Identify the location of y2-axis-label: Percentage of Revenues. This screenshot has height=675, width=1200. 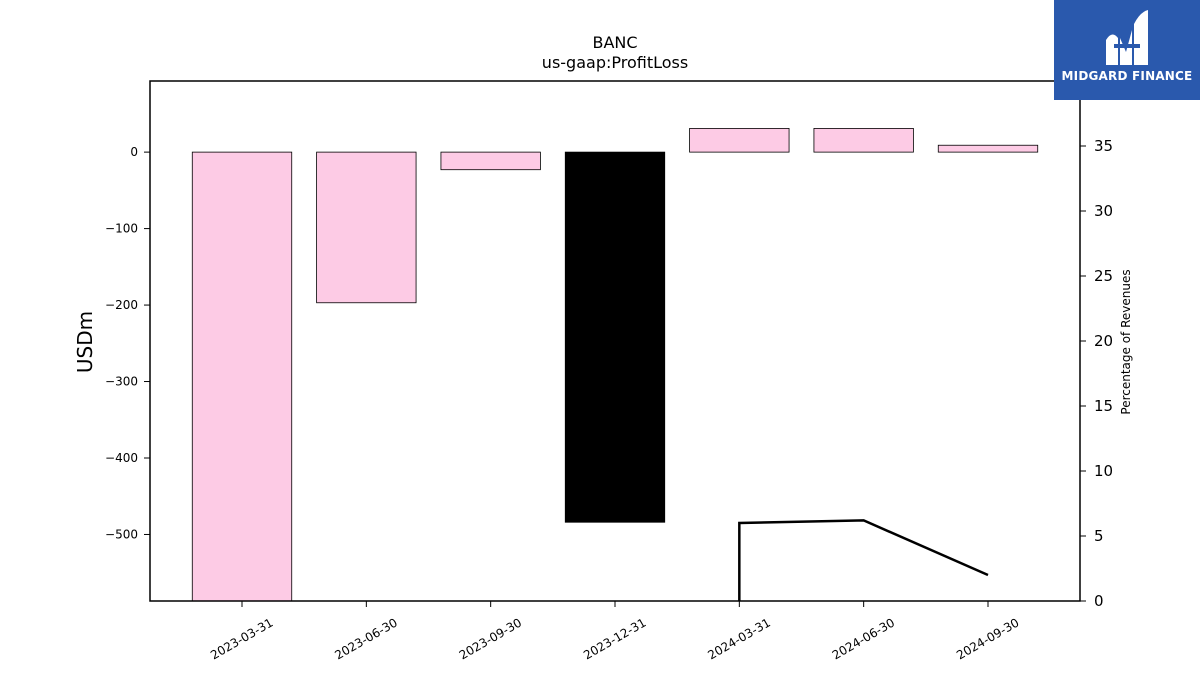
(1126, 341).